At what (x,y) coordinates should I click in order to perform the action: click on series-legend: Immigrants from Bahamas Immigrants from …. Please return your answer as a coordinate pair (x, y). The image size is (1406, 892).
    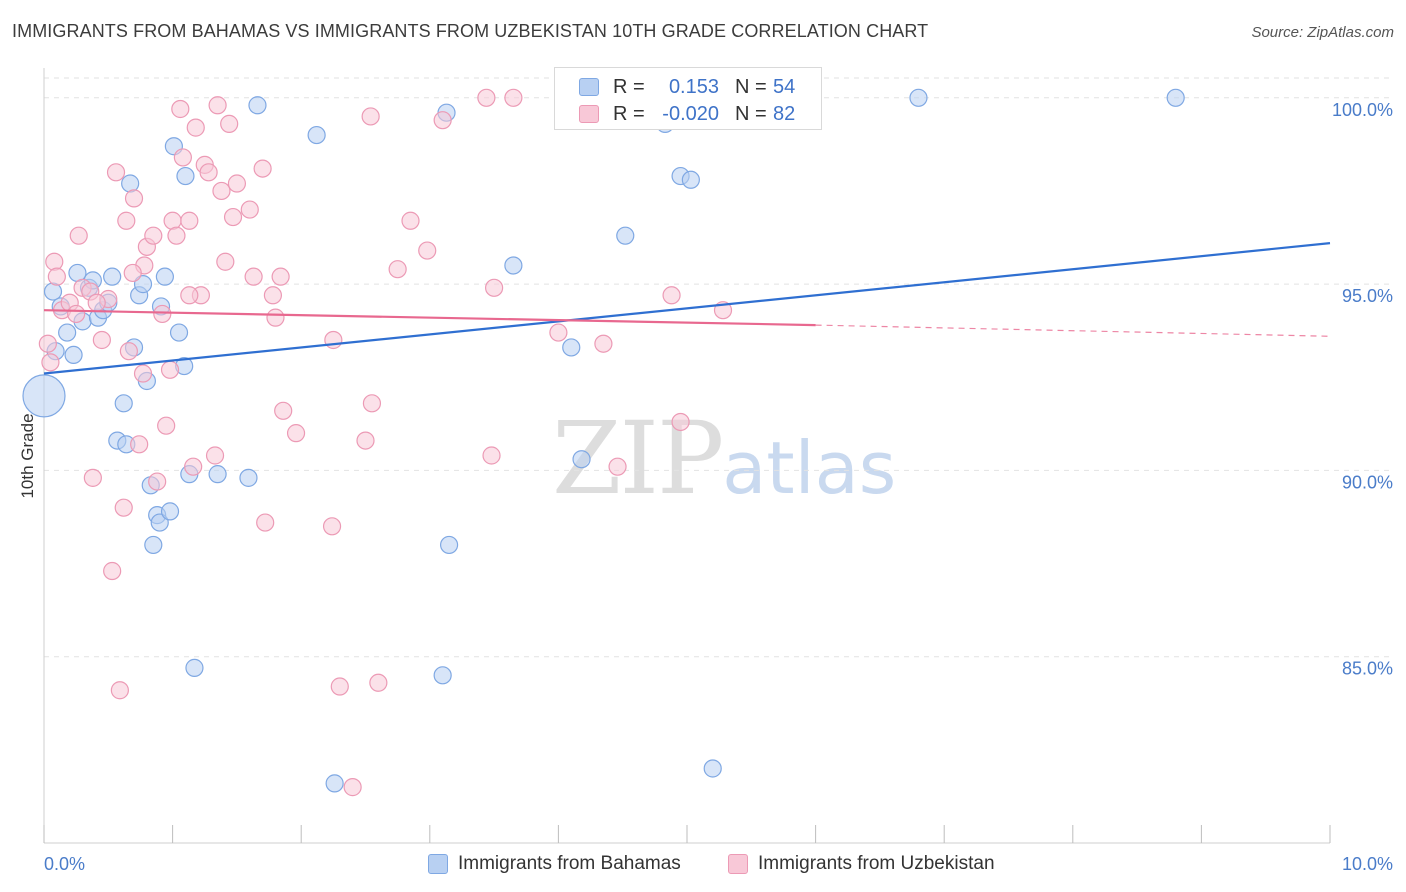
    Looking at the image, I should click on (703, 865).